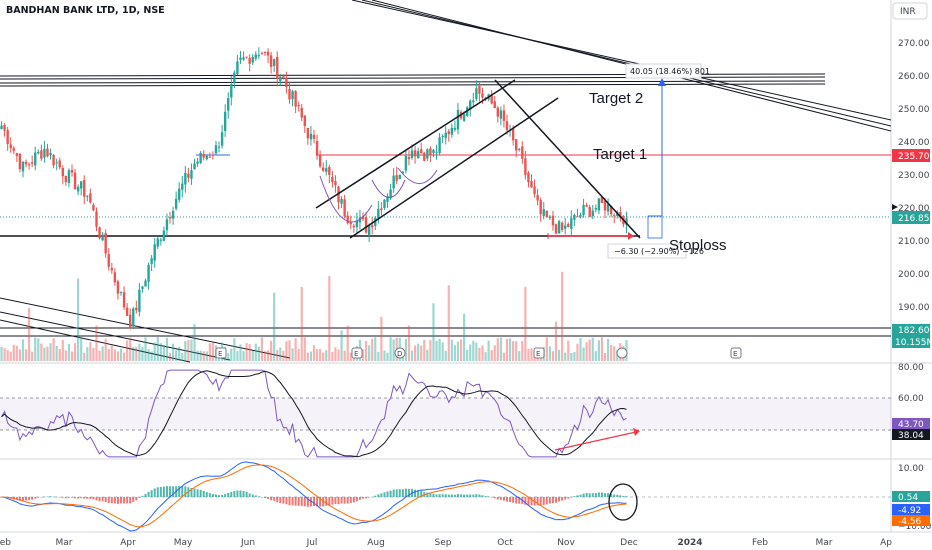 The width and height of the screenshot is (932, 550). Describe the element at coordinates (908, 498) in the screenshot. I see `macd-hist-value: 0.54` at that location.